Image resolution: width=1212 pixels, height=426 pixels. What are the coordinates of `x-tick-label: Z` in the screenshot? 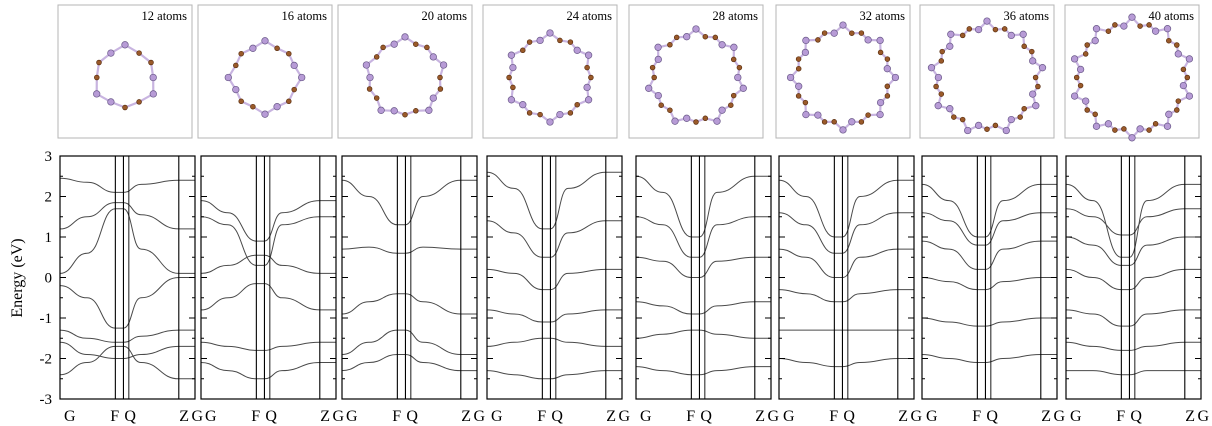 It's located at (1046, 416).